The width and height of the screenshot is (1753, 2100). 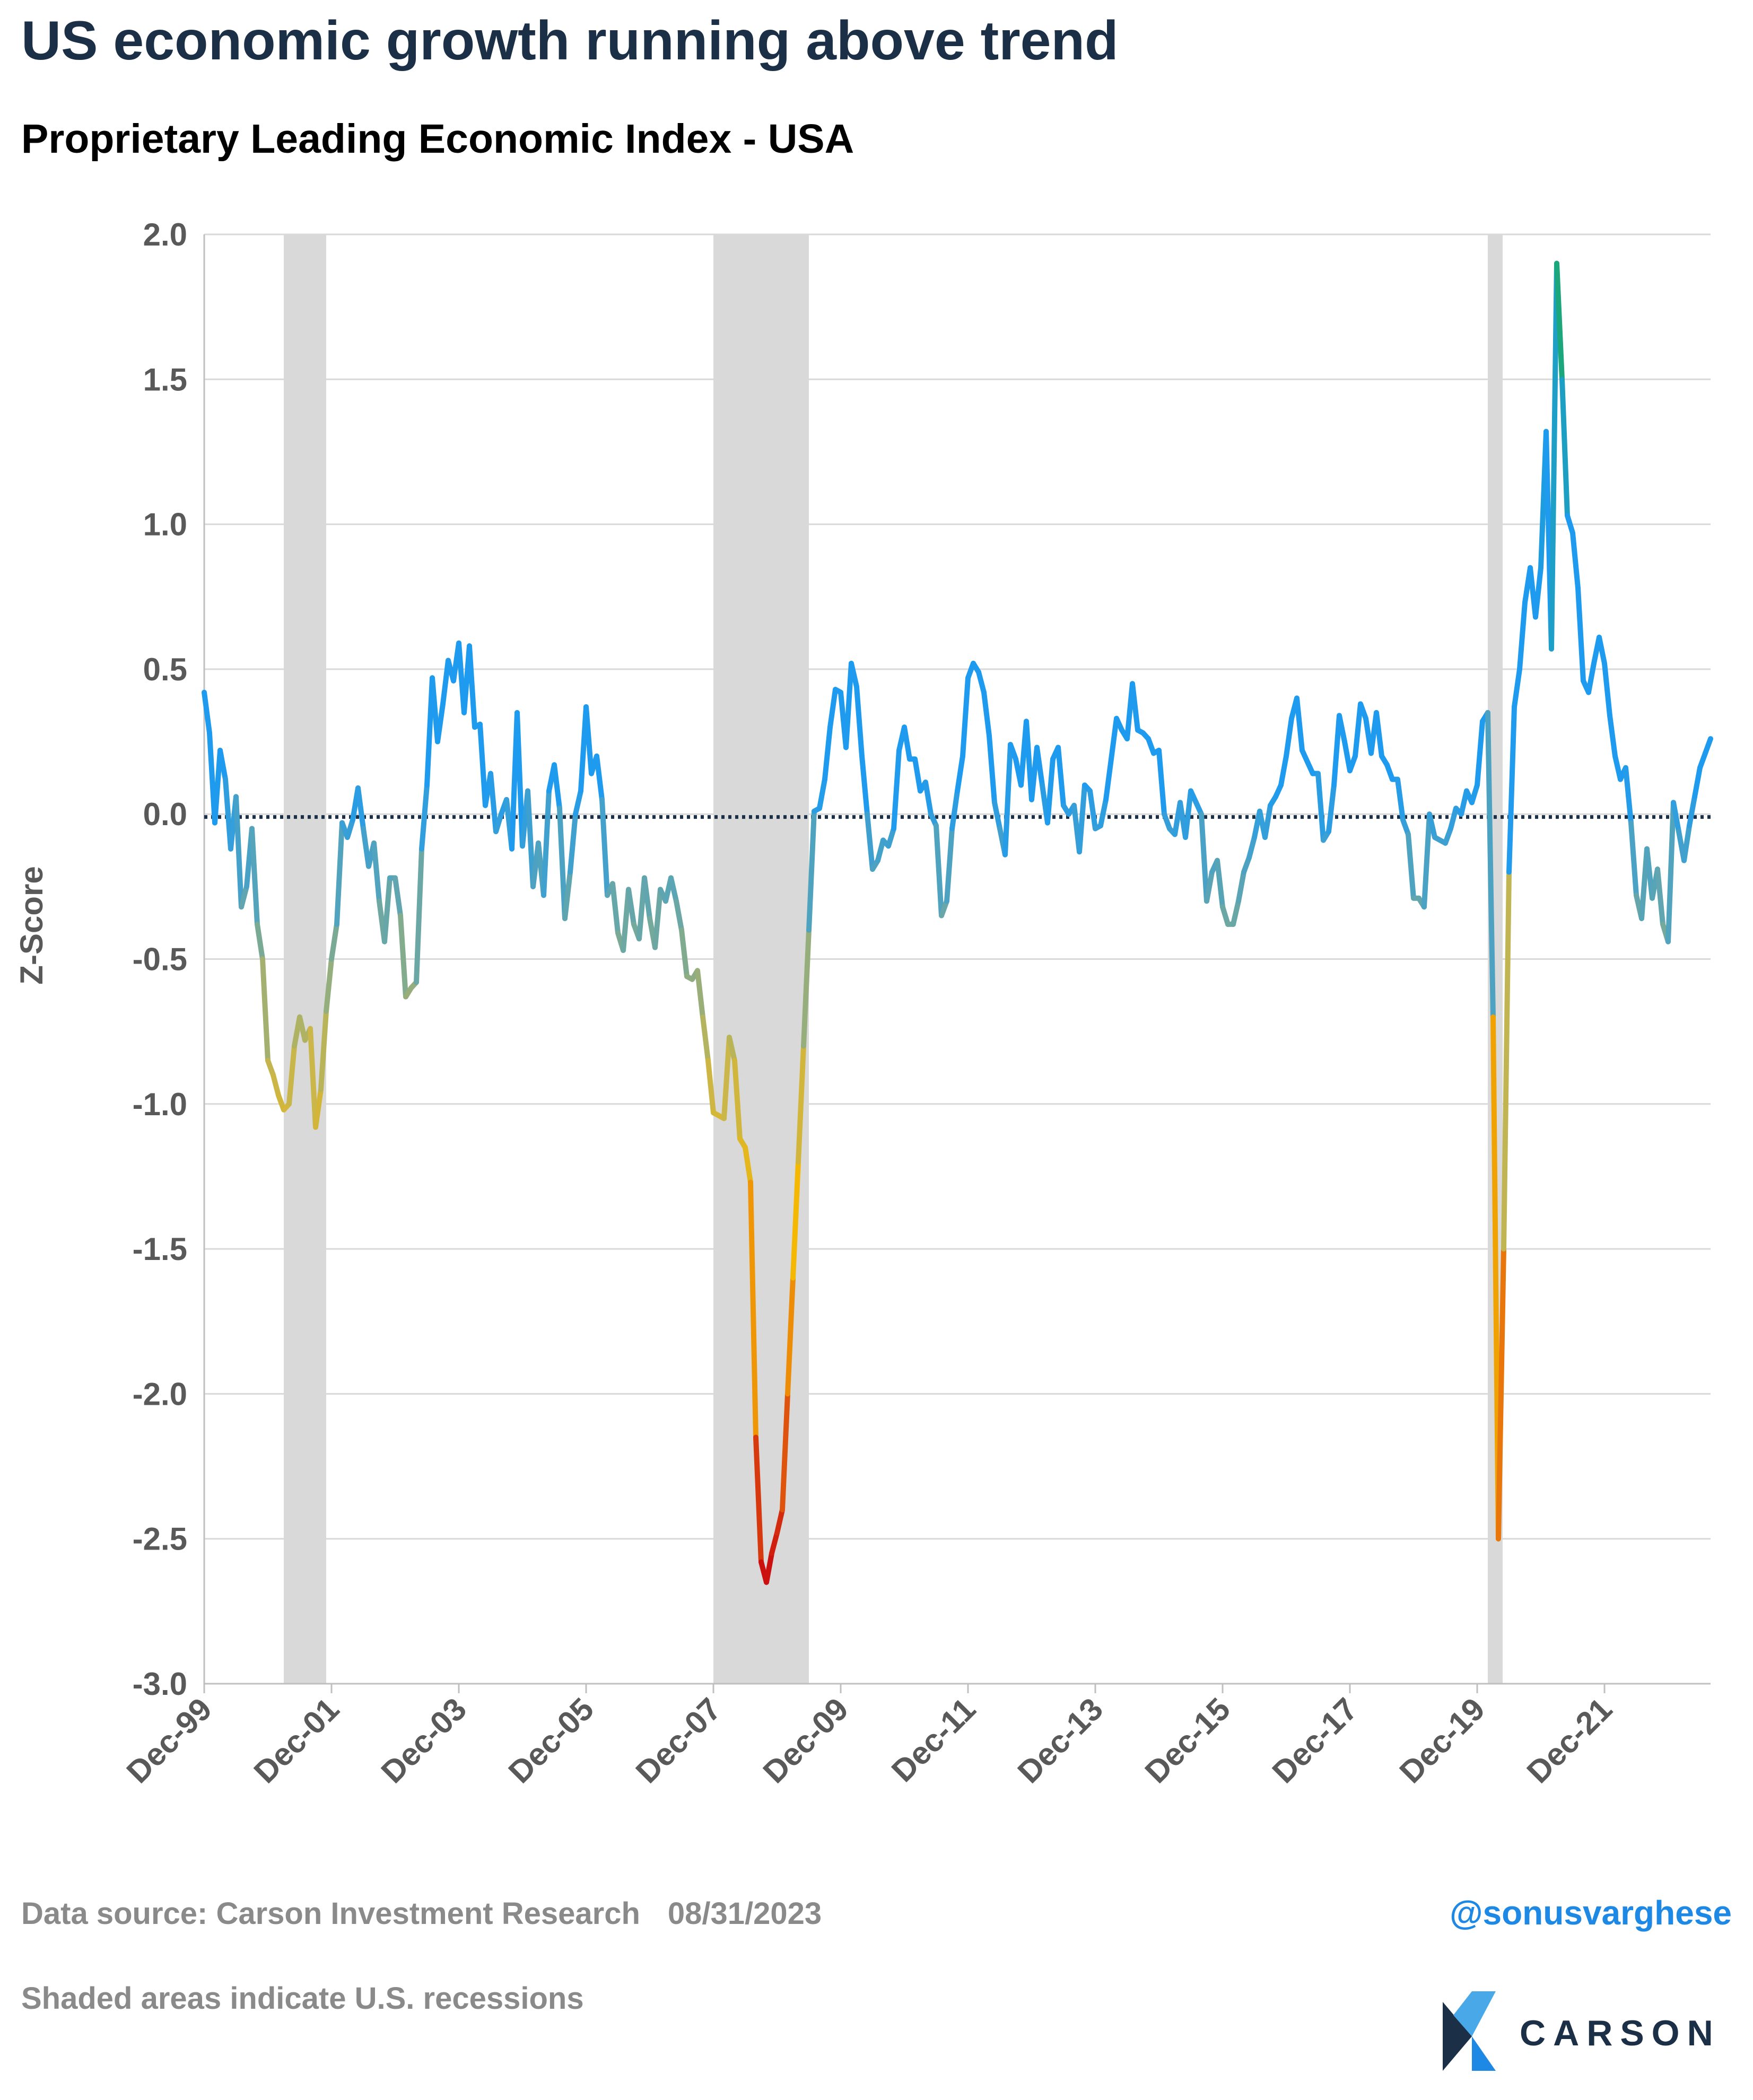 What do you see at coordinates (302, 1998) in the screenshot?
I see `recession-note: Shaded areas indicate U.S. recessions` at bounding box center [302, 1998].